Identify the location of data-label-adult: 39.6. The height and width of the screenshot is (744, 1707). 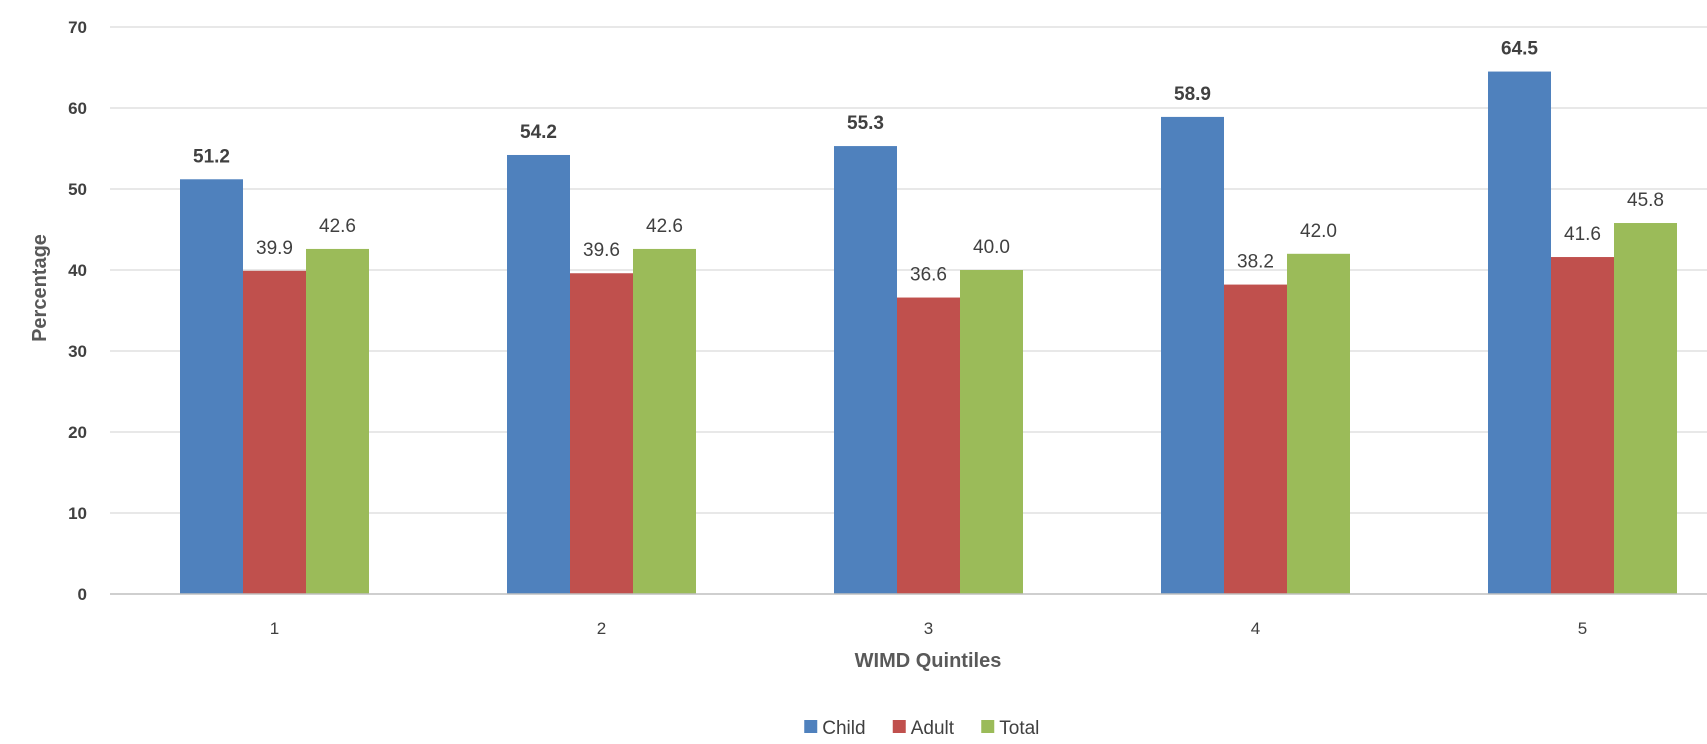
(601, 250).